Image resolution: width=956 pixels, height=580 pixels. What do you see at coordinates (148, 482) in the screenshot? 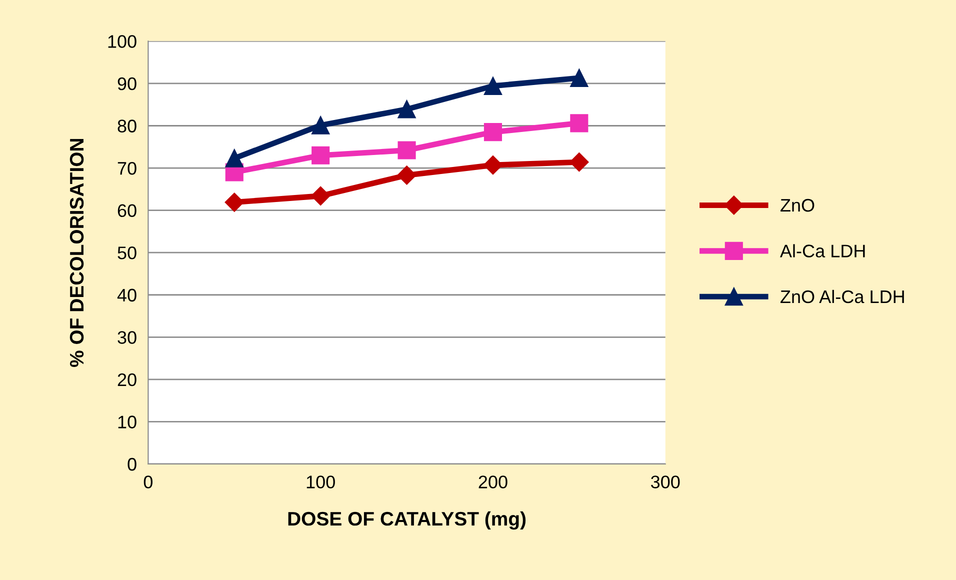
I see `x-tick-label: 0` at bounding box center [148, 482].